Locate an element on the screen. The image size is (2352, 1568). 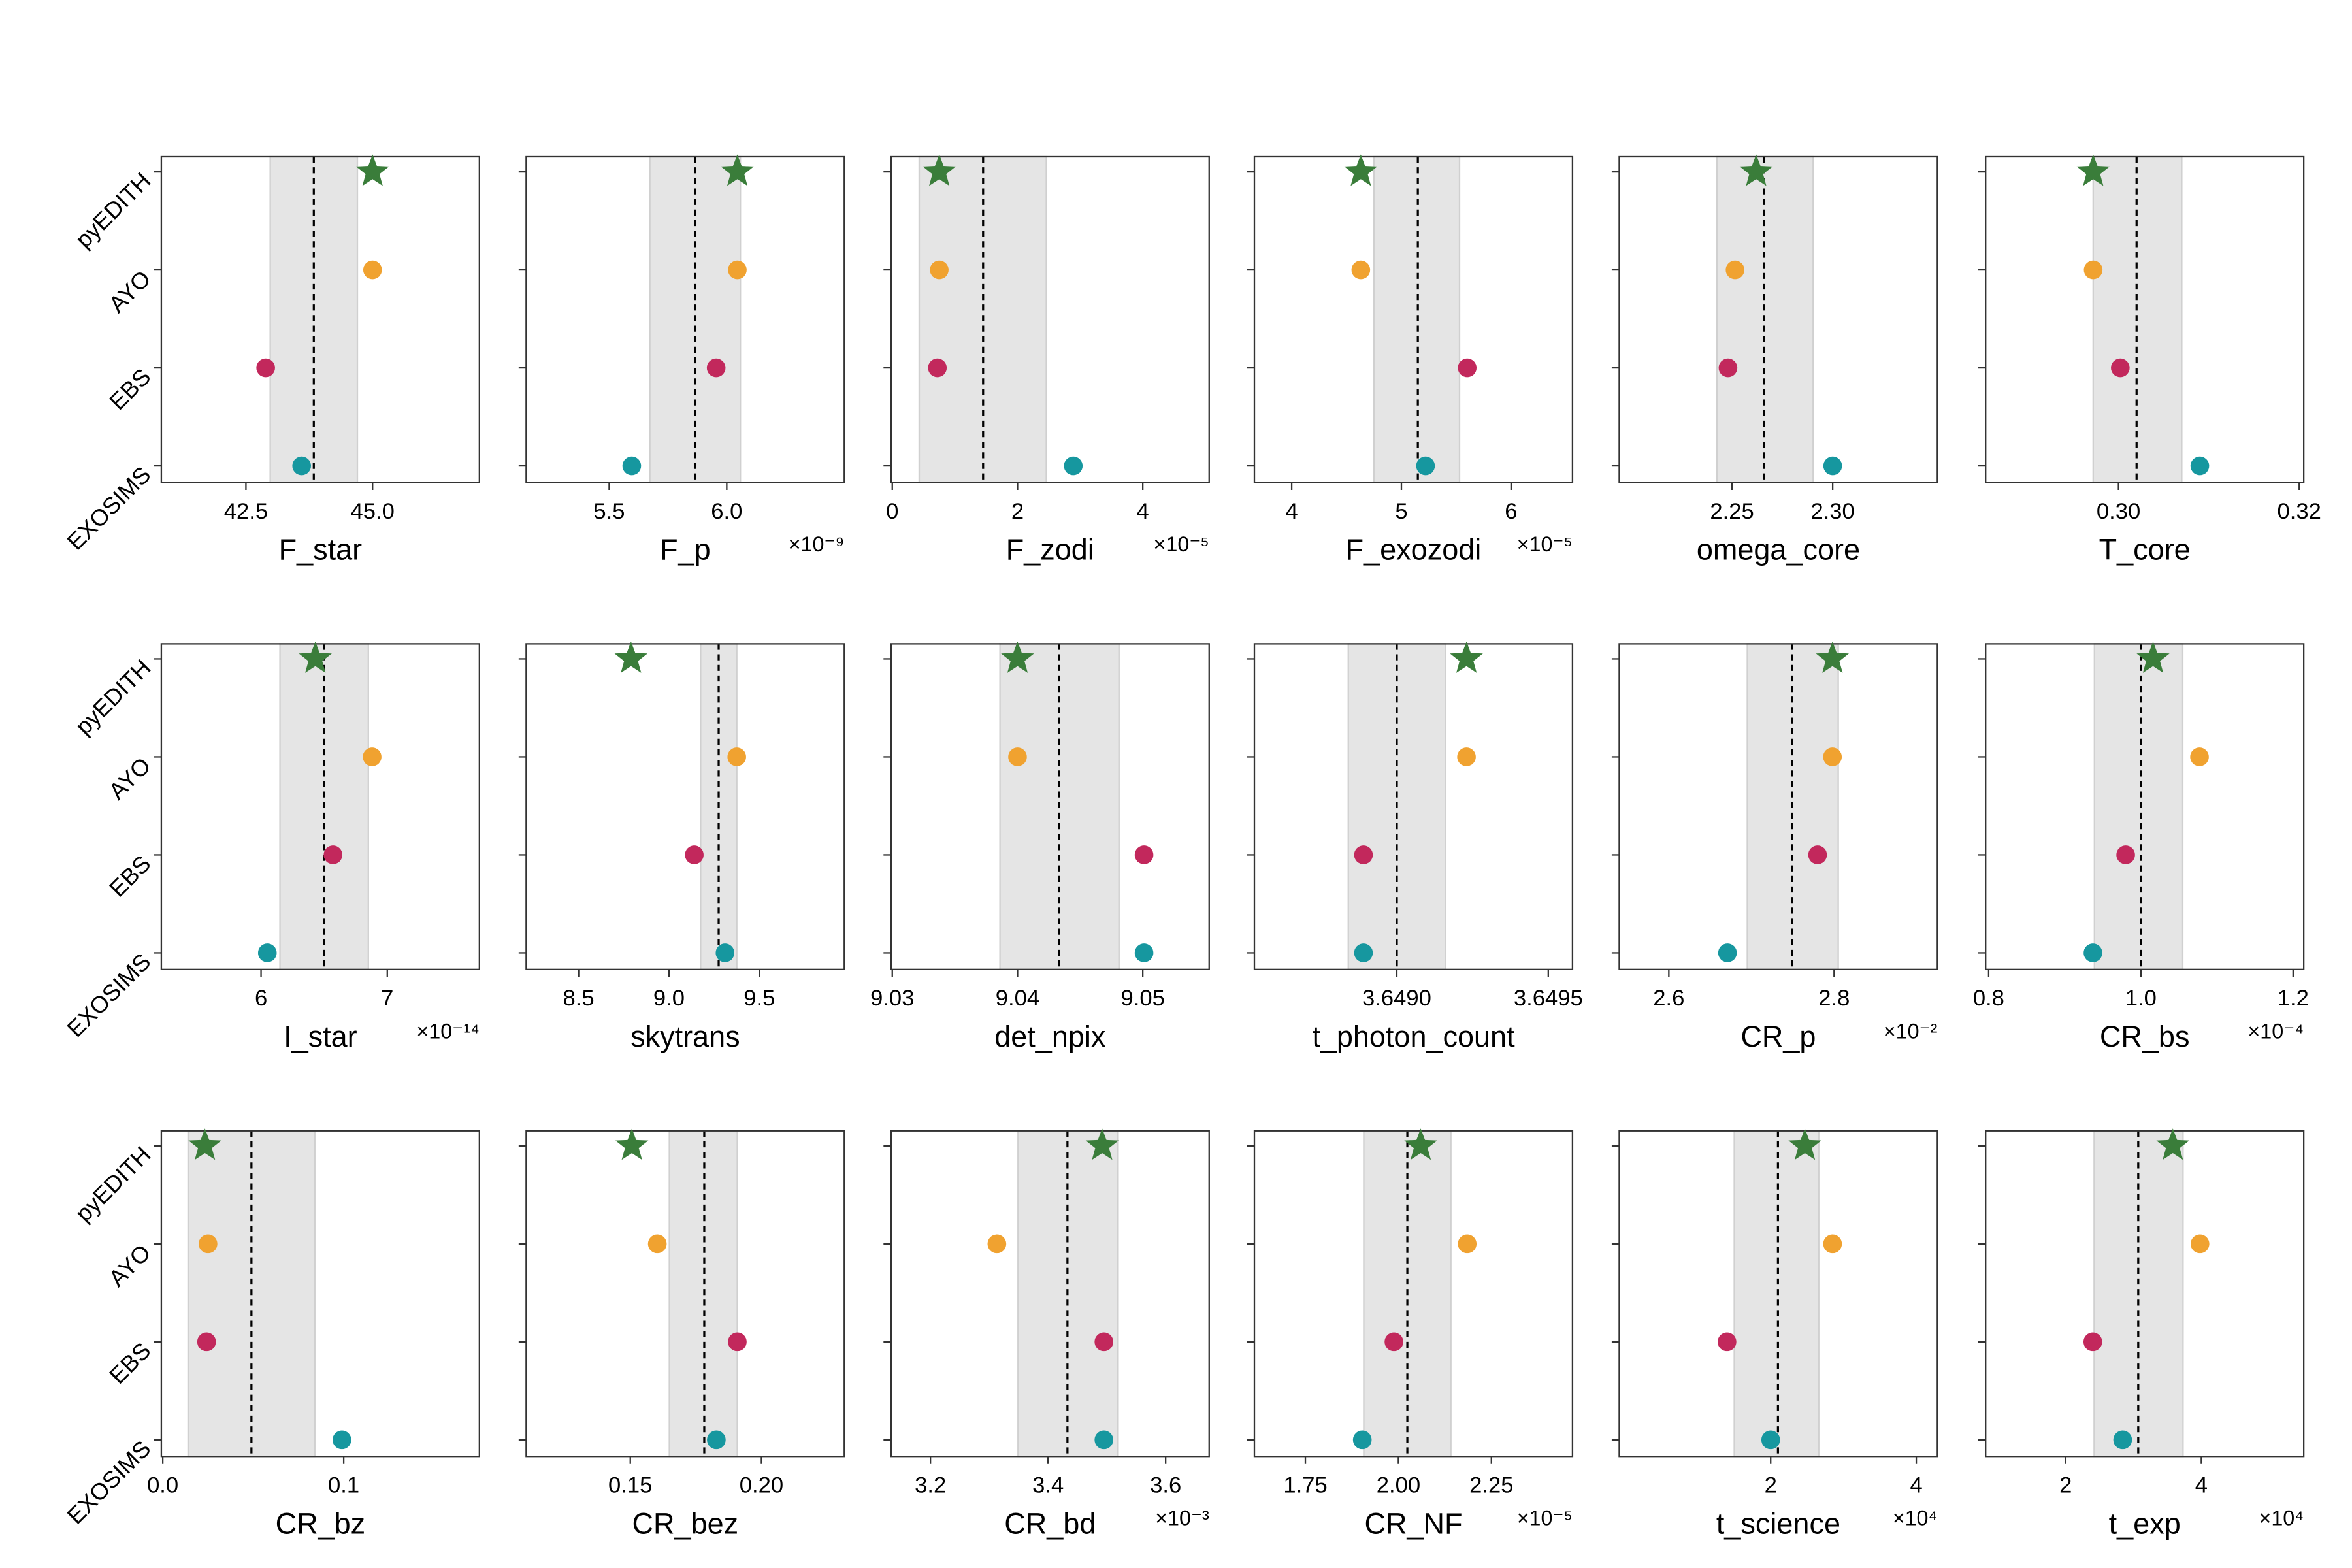
axis-offset: ×10⁻⁵ is located at coordinates (1545, 544).